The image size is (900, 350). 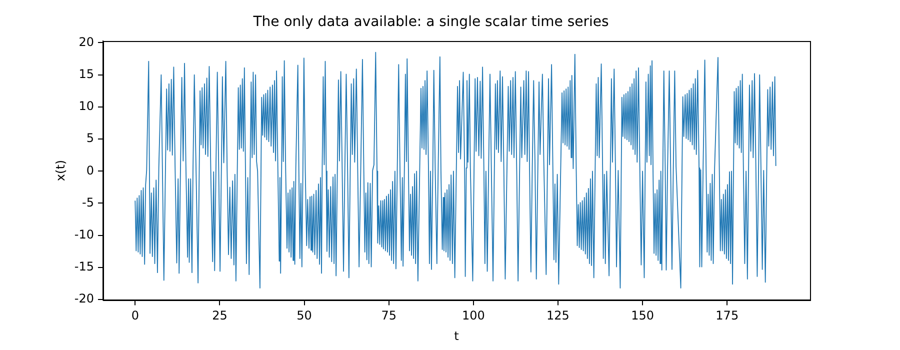 I want to click on y-tick-label: -10, so click(x=84, y=234).